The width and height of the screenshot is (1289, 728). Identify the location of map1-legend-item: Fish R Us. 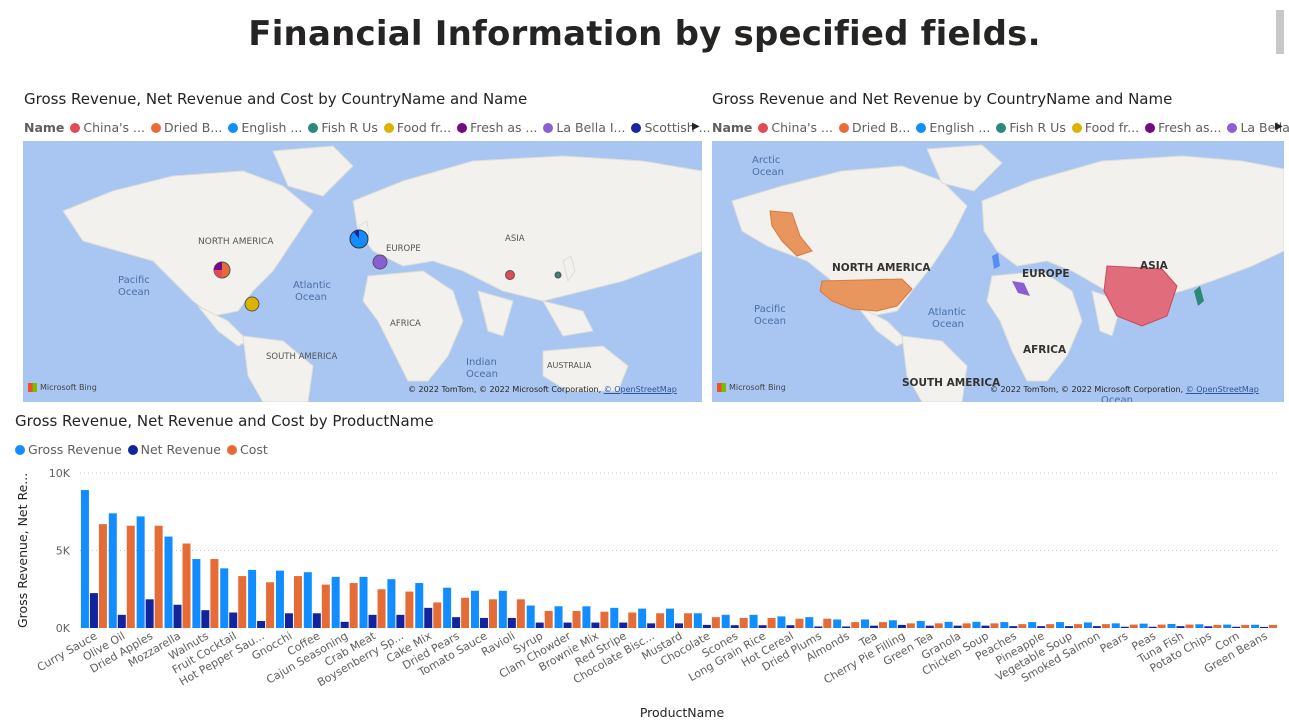
(343, 127).